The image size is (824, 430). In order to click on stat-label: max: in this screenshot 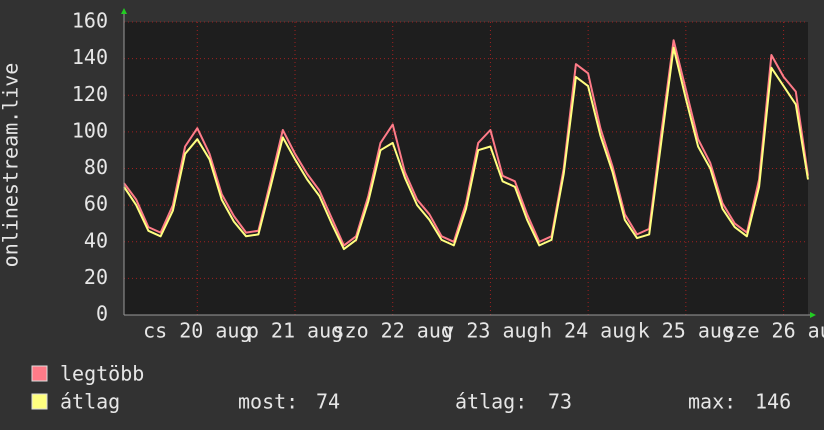, I will do `click(712, 402)`.